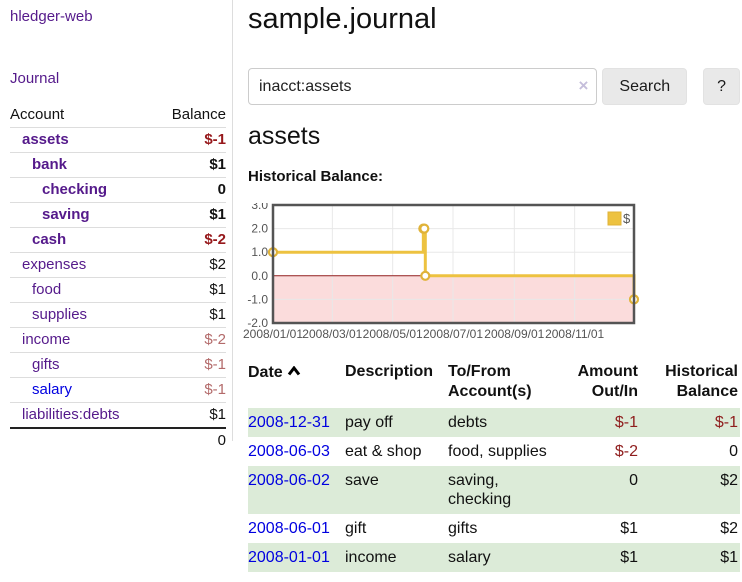 The height and width of the screenshot is (582, 742). What do you see at coordinates (273, 334) in the screenshot?
I see `svg-text: 2008/01/01` at bounding box center [273, 334].